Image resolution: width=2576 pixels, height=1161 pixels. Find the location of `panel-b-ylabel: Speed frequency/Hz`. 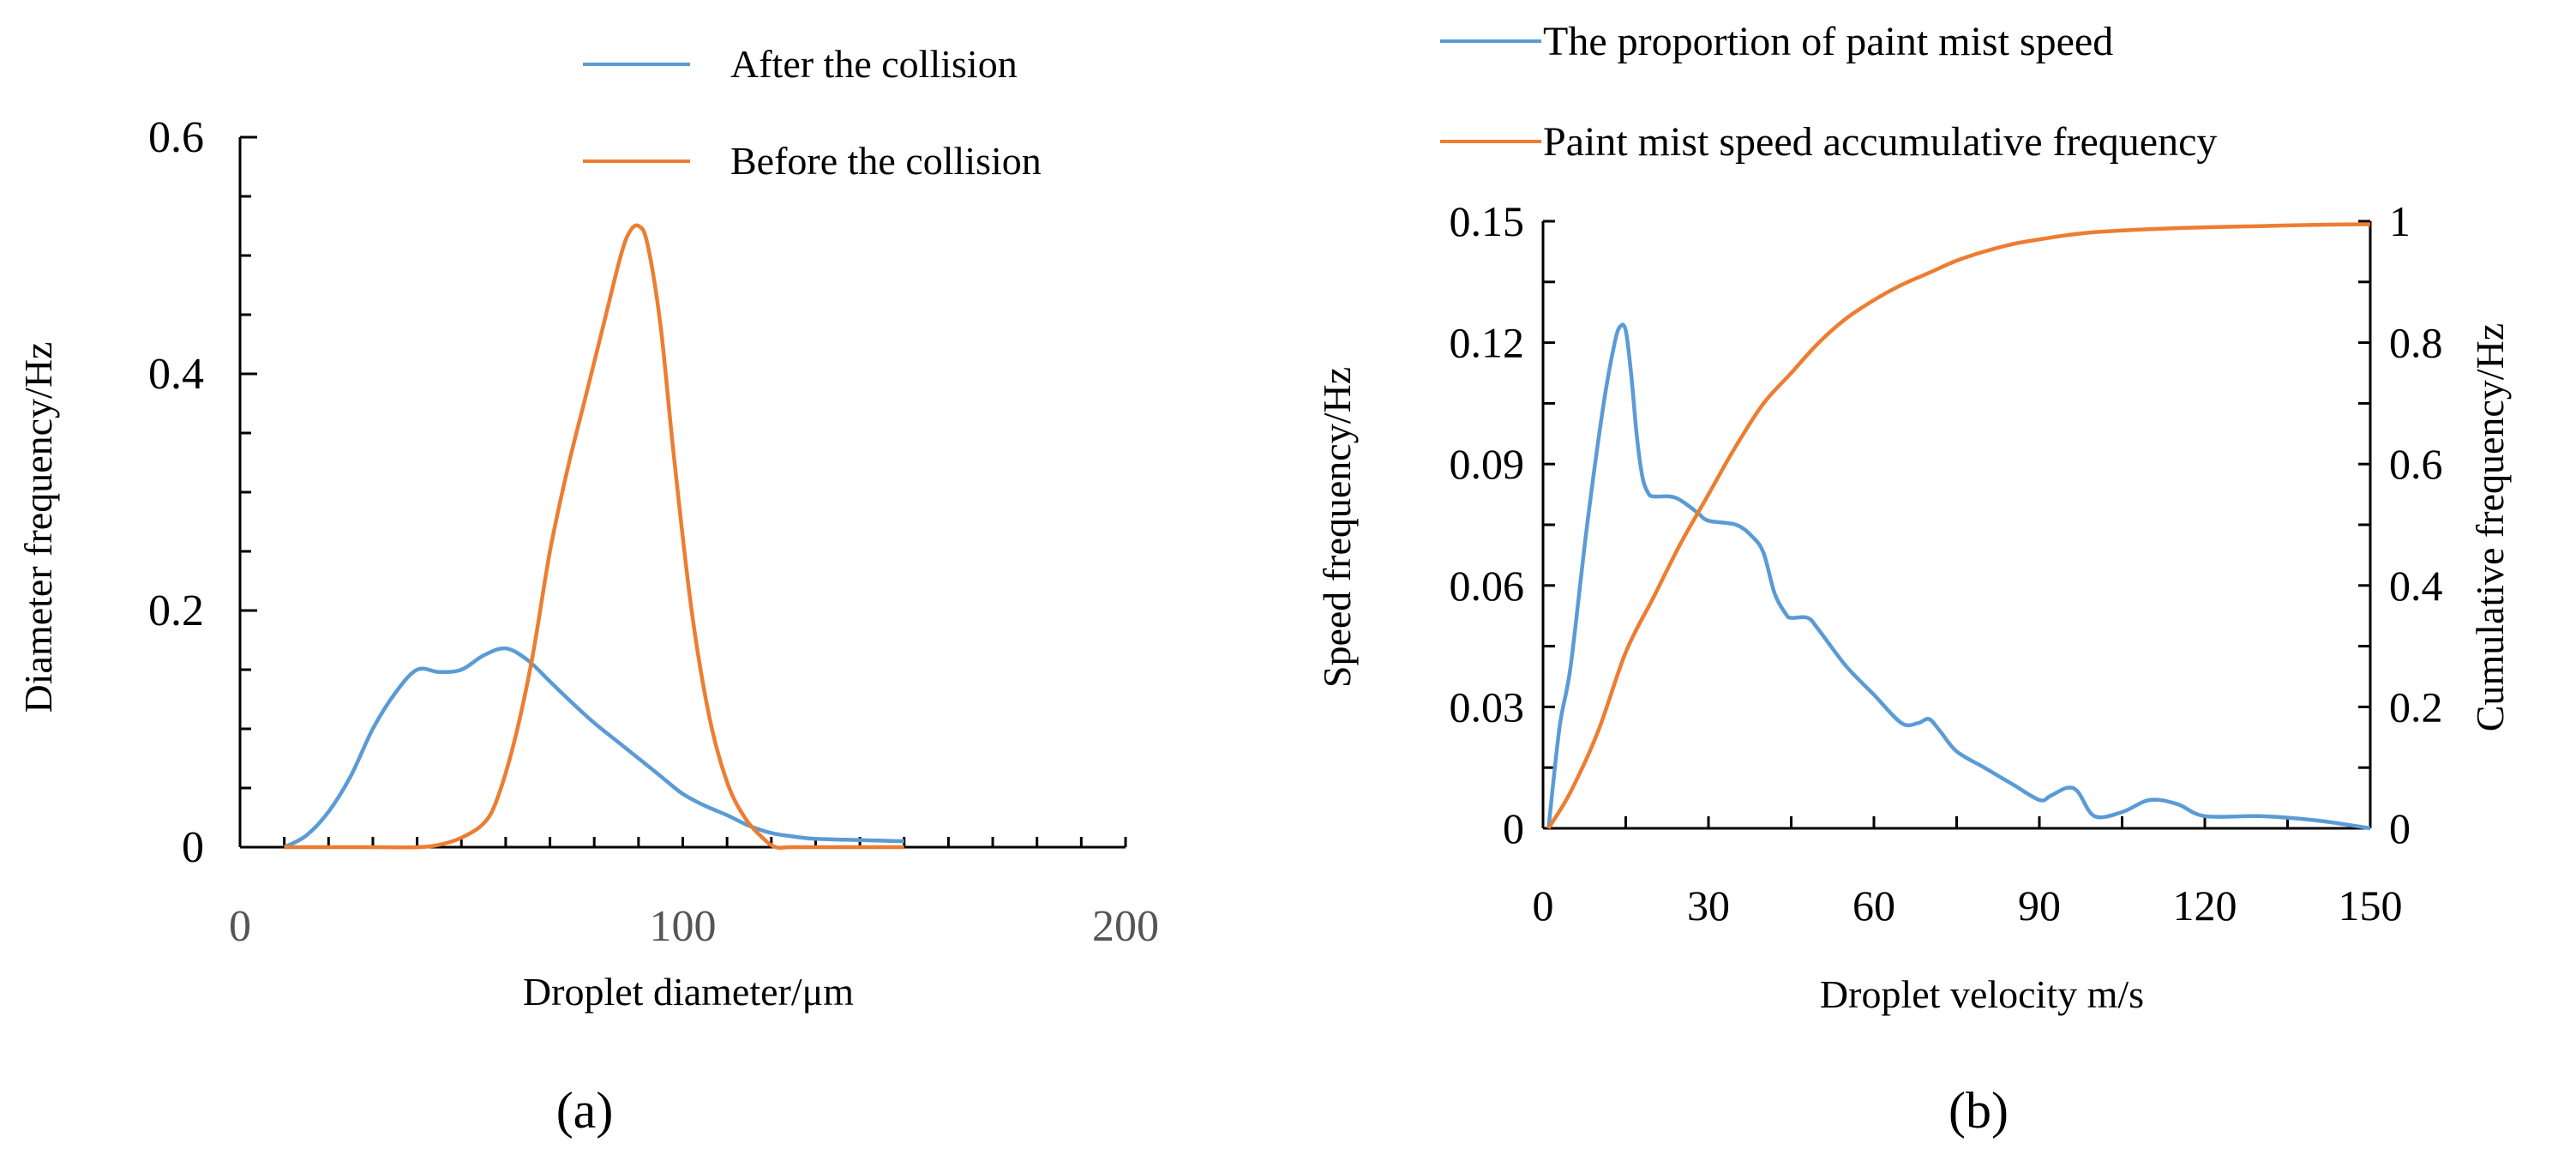

panel-b-ylabel: Speed frequency/Hz is located at coordinates (1337, 528).